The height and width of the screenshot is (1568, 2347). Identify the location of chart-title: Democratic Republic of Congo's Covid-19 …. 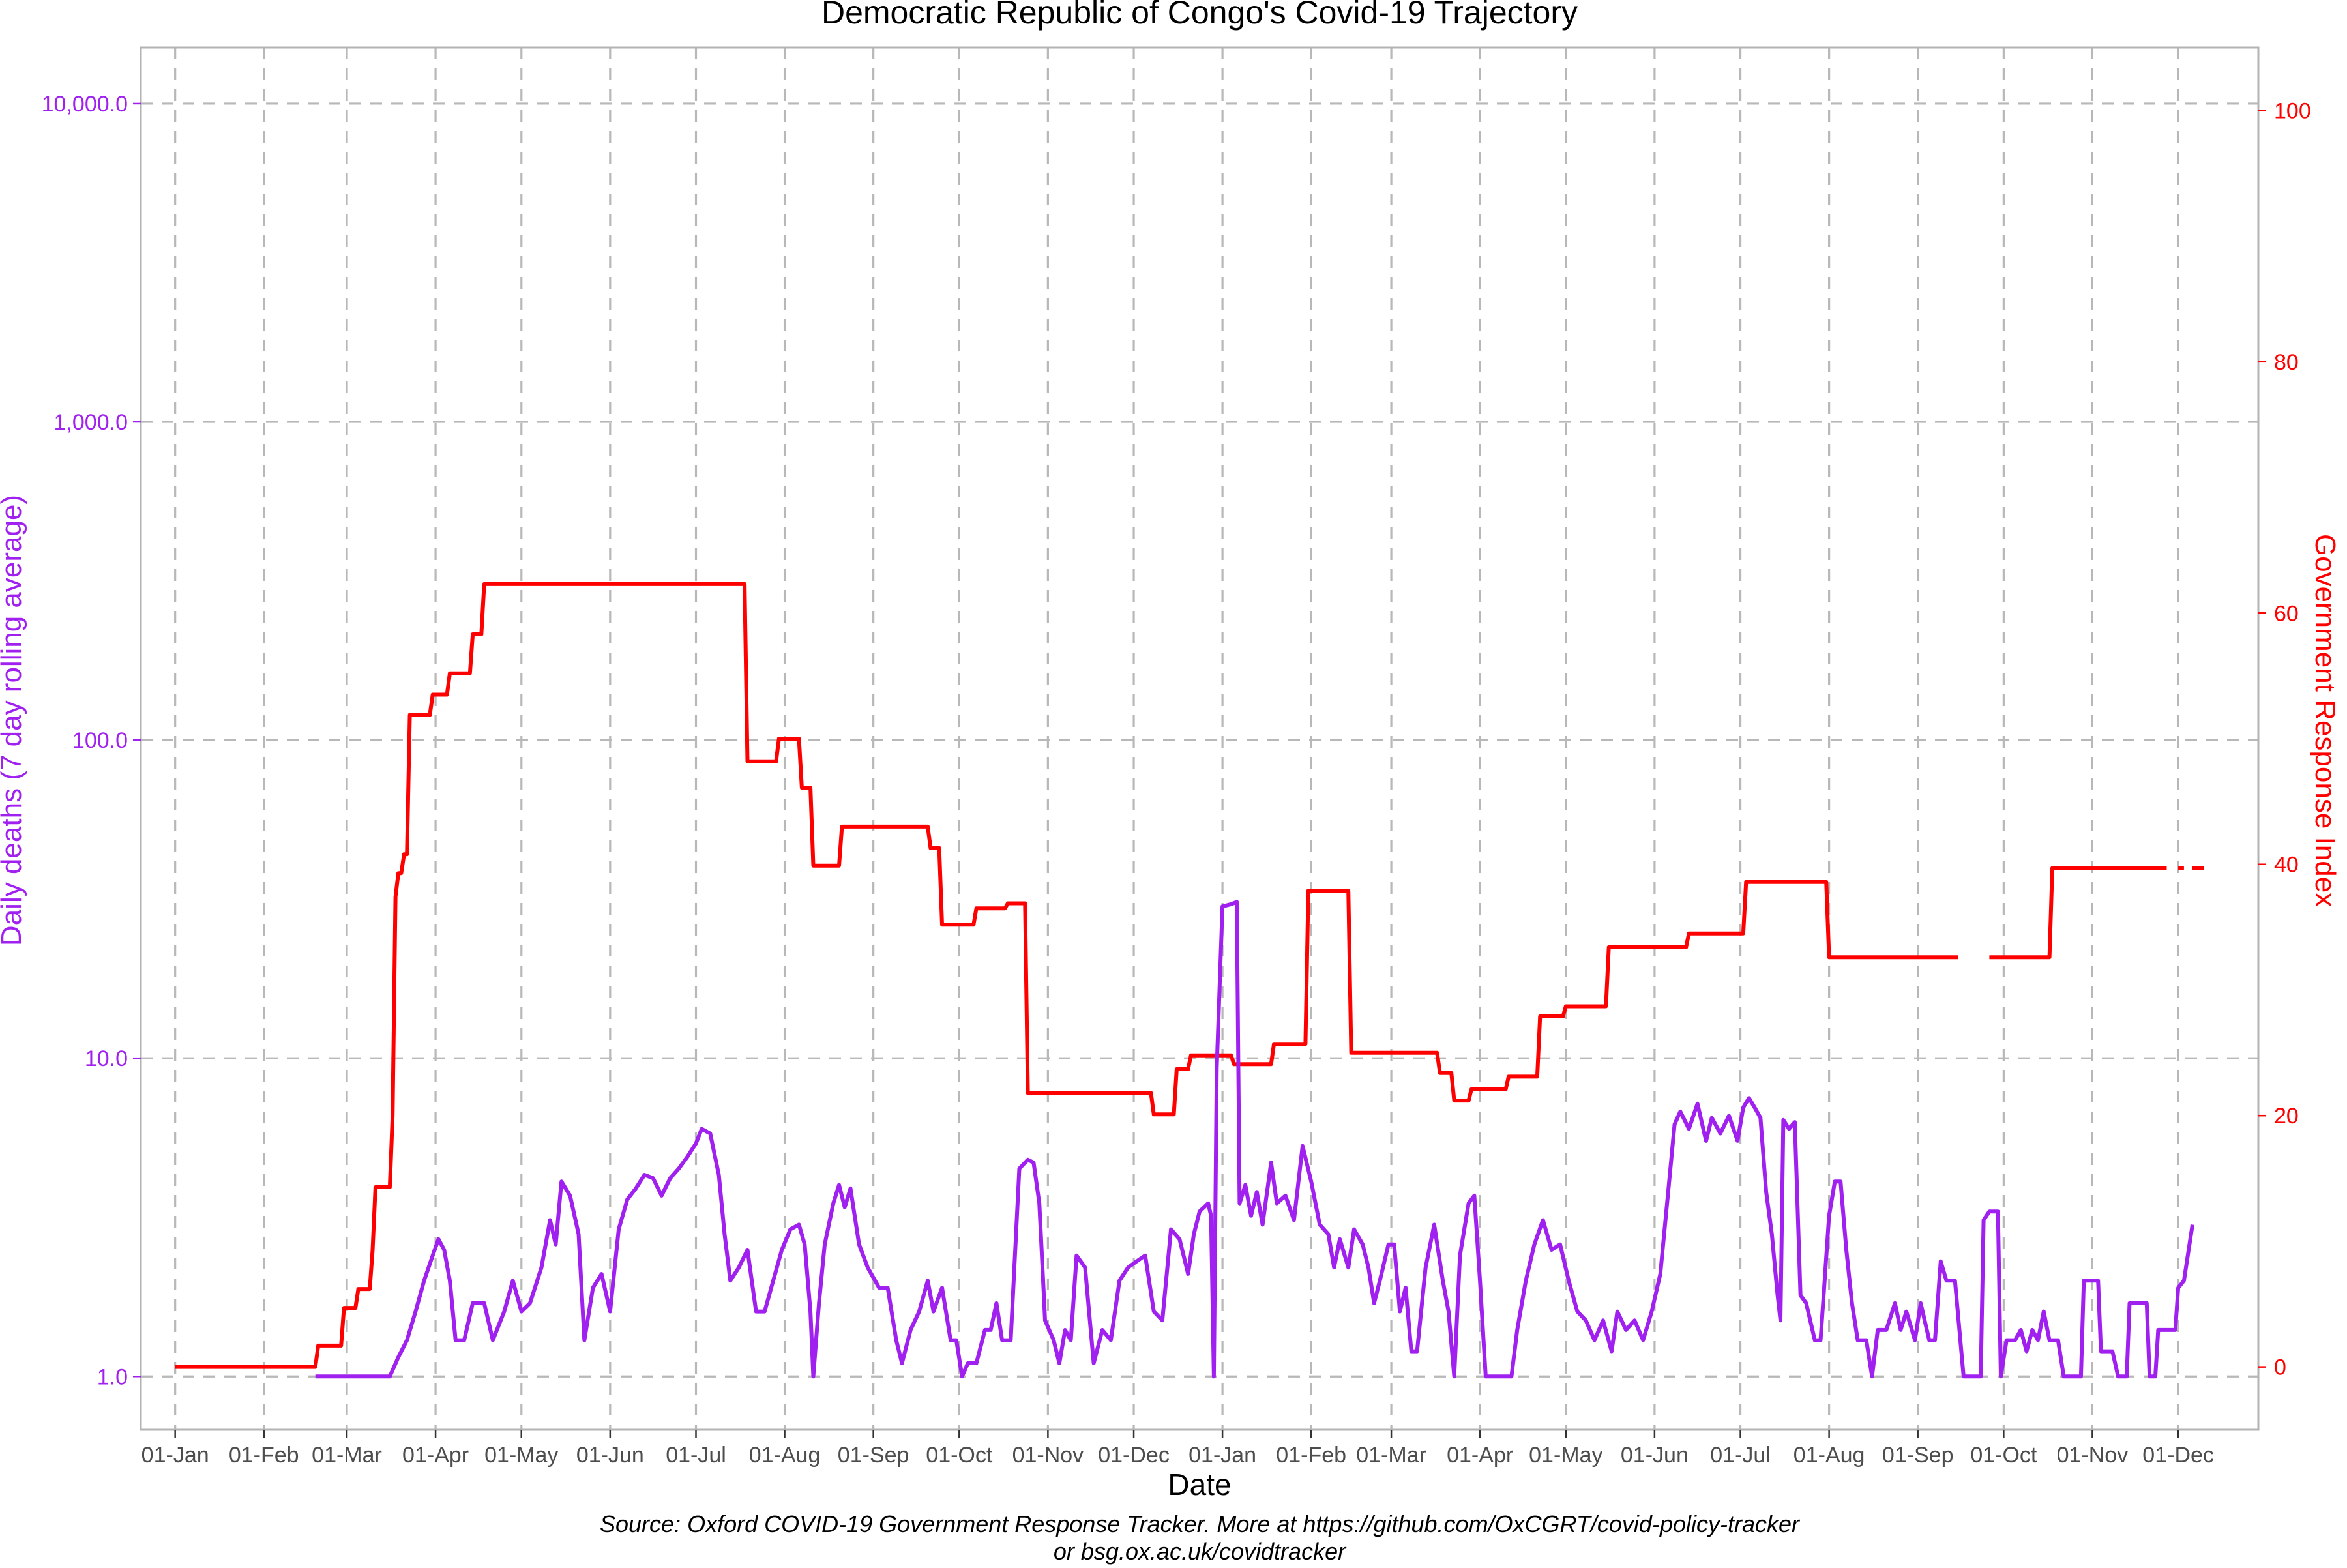
(1199, 16).